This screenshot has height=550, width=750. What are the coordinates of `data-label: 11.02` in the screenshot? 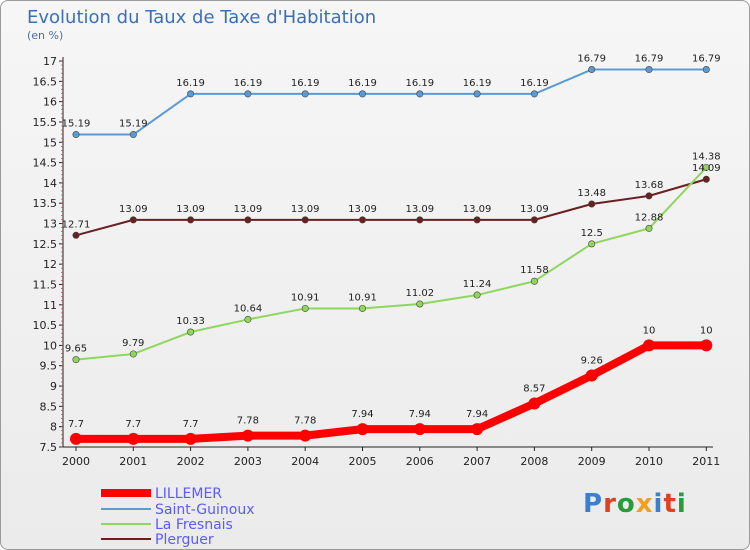 It's located at (419, 293).